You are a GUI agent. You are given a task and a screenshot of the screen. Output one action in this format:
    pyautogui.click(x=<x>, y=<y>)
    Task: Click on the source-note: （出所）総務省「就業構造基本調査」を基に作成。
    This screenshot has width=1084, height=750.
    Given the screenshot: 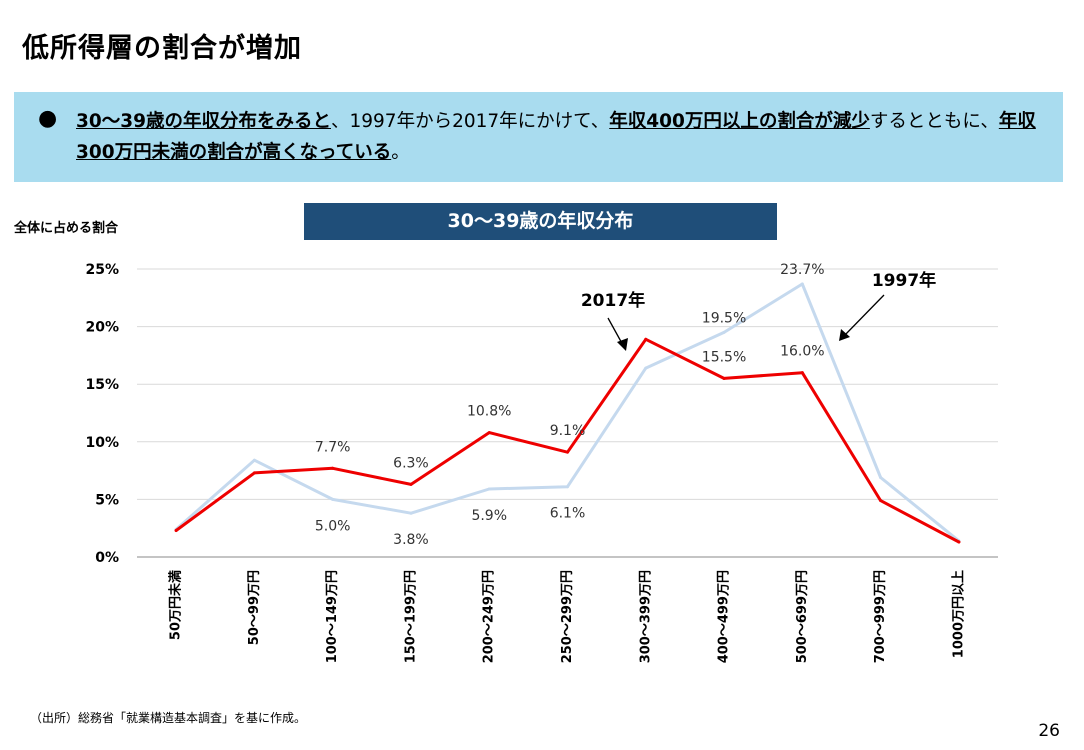 What is the action you would take?
    pyautogui.click(x=168, y=718)
    